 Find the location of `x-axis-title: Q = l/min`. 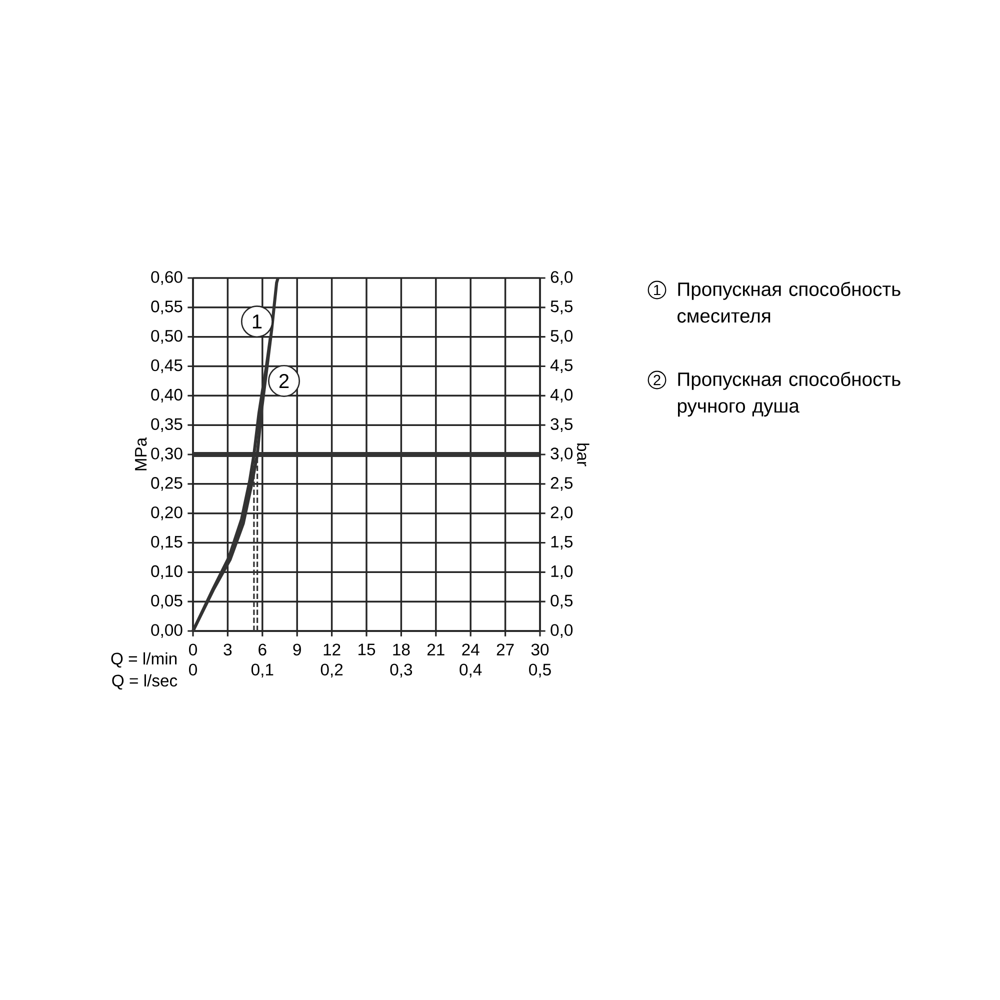

x-axis-title: Q = l/min is located at coordinates (144, 660).